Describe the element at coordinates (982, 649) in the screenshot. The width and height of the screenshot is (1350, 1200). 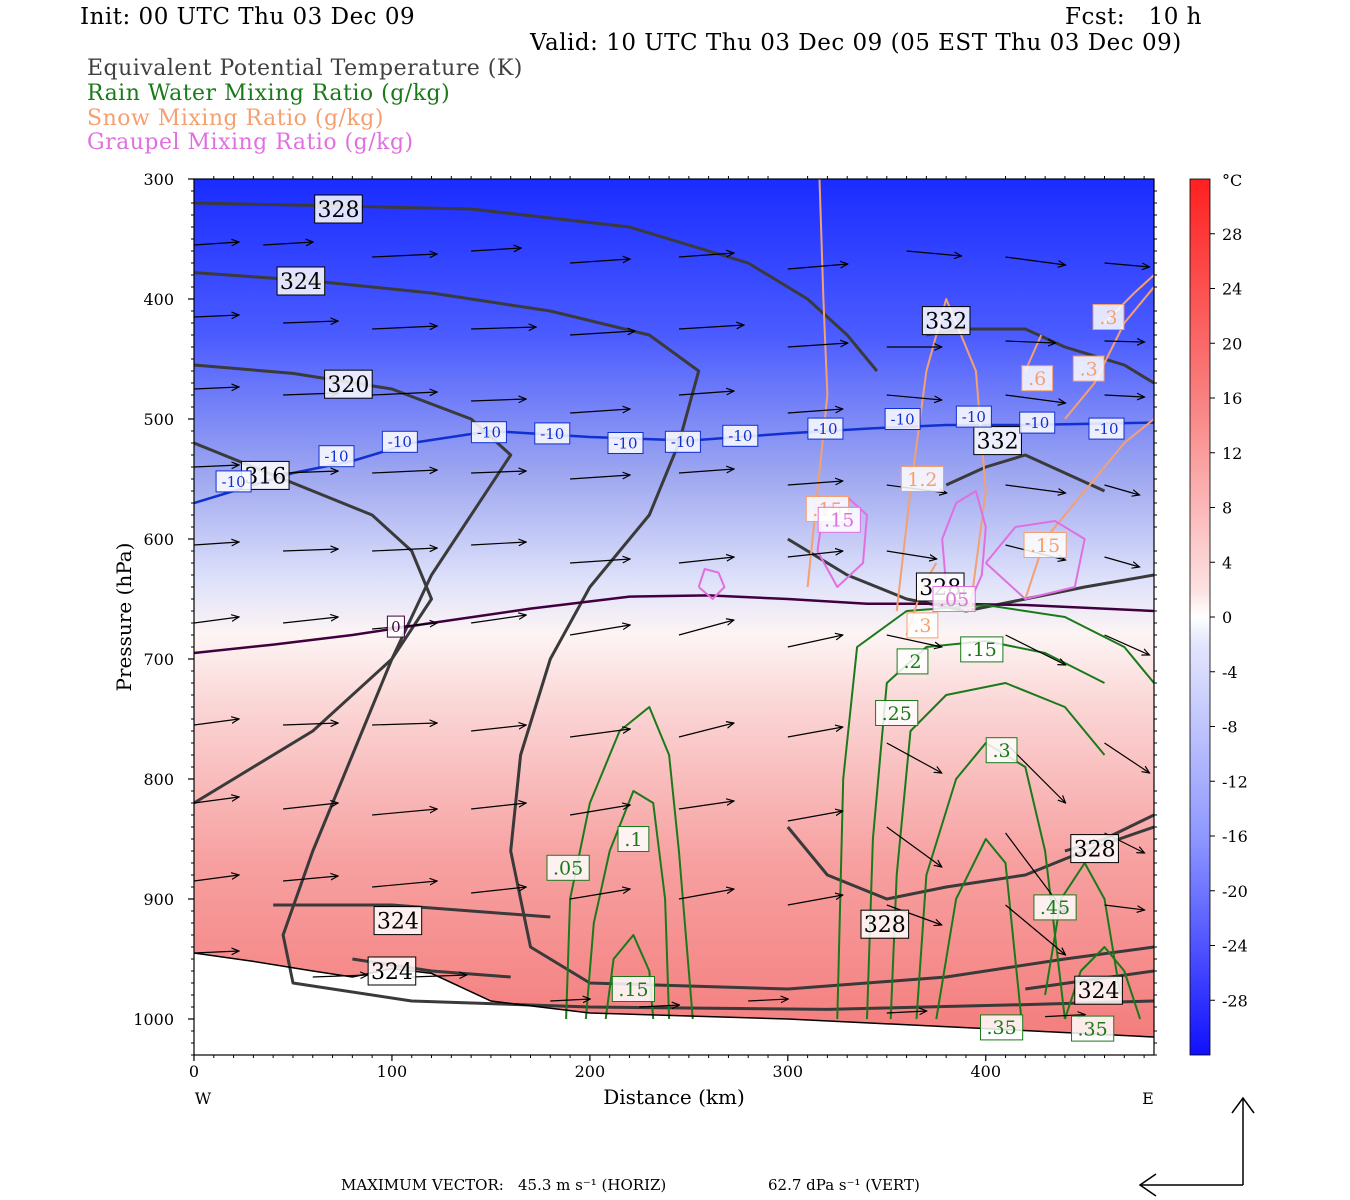
I see `rain-label-3-box` at that location.